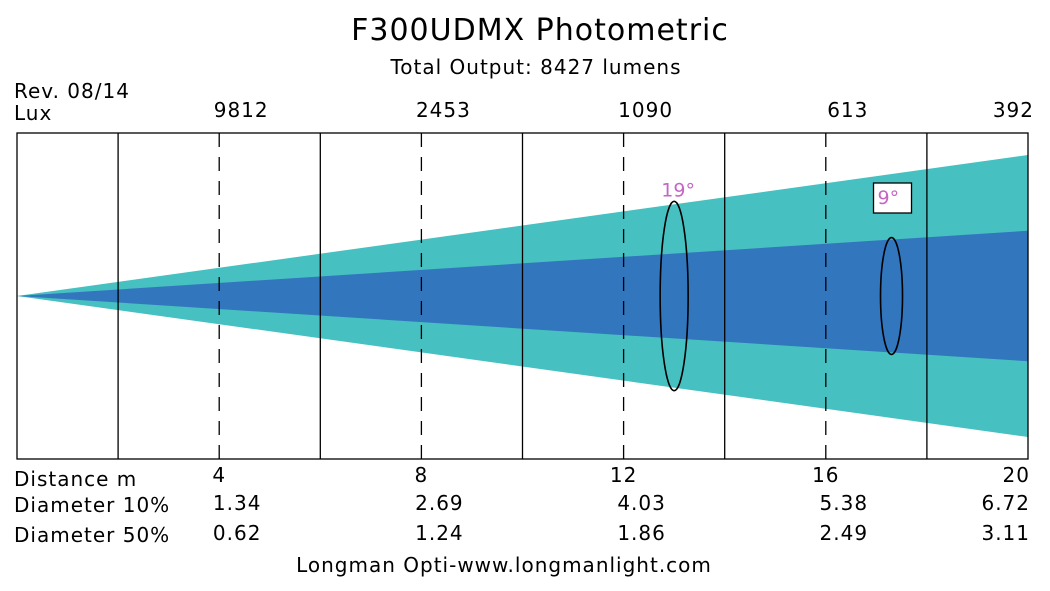 The image size is (1050, 591). Describe the element at coordinates (844, 503) in the screenshot. I see `diameter10-value: 5.38` at that location.